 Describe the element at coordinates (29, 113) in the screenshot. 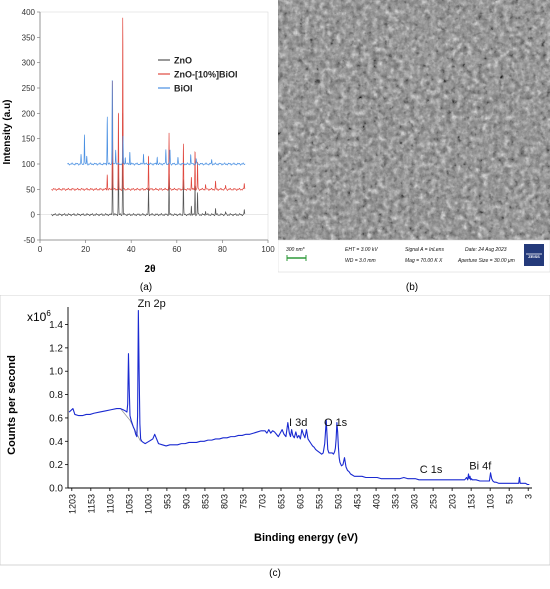

I see `xrd-y-tick-label: 200` at that location.